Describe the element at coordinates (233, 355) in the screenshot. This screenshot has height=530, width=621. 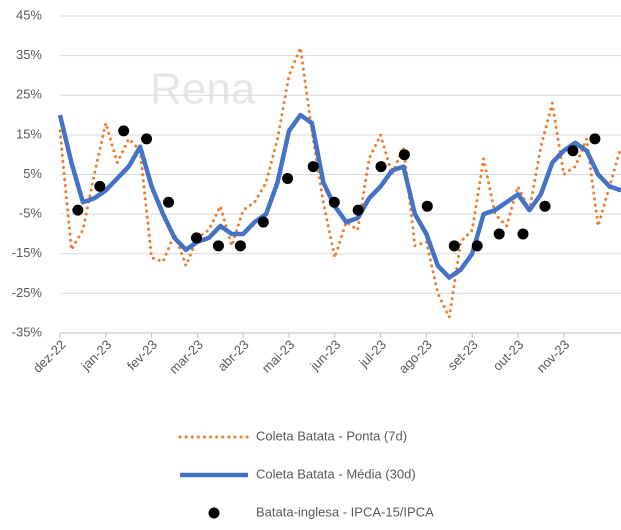
I see `x-tick-label: abr-23` at that location.